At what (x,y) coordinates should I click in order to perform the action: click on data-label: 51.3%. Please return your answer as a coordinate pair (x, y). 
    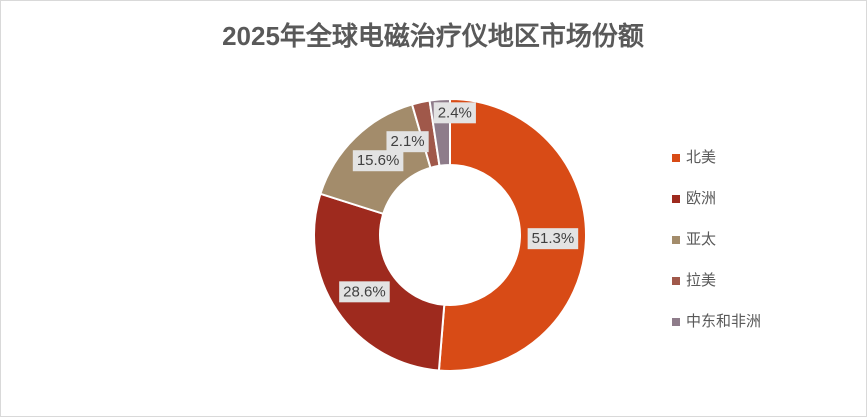
    Looking at the image, I should click on (553, 238).